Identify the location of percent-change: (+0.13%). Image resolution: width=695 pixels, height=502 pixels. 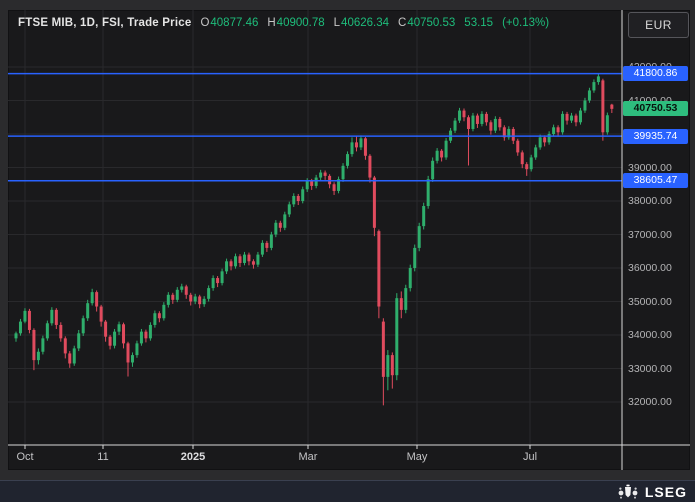
(526, 23).